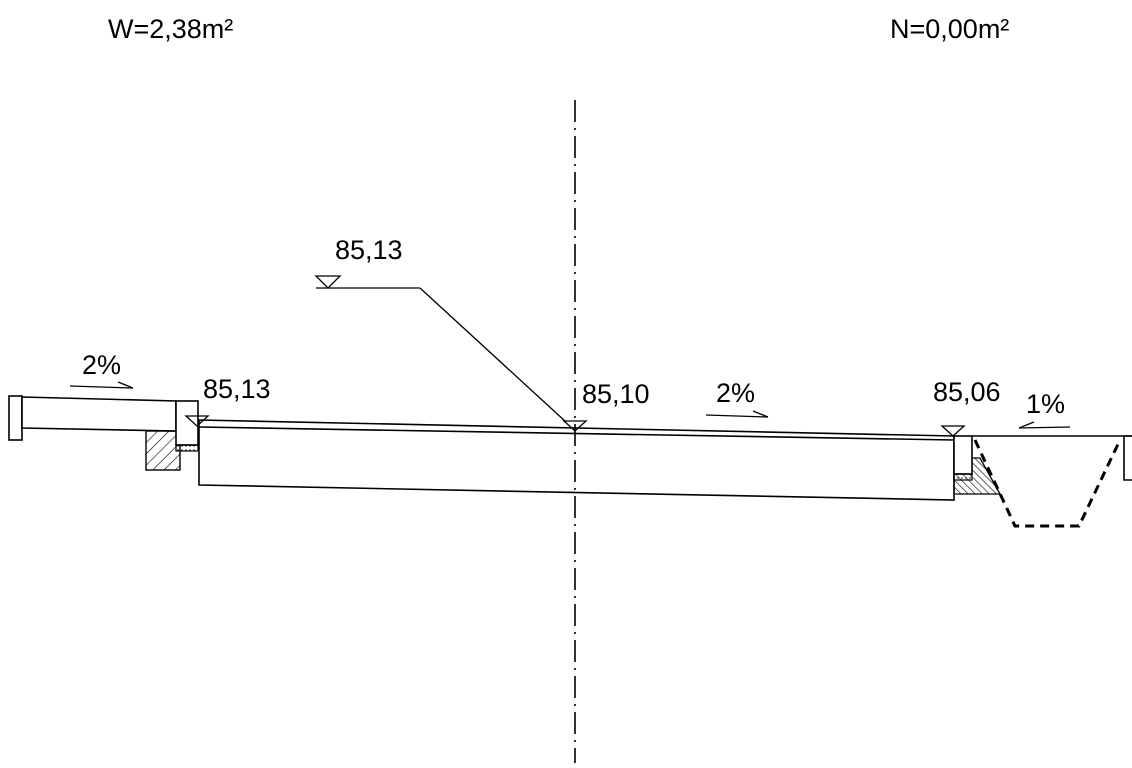 This screenshot has height=768, width=1132. What do you see at coordinates (576, 460) in the screenshot?
I see `carriageway-structure` at bounding box center [576, 460].